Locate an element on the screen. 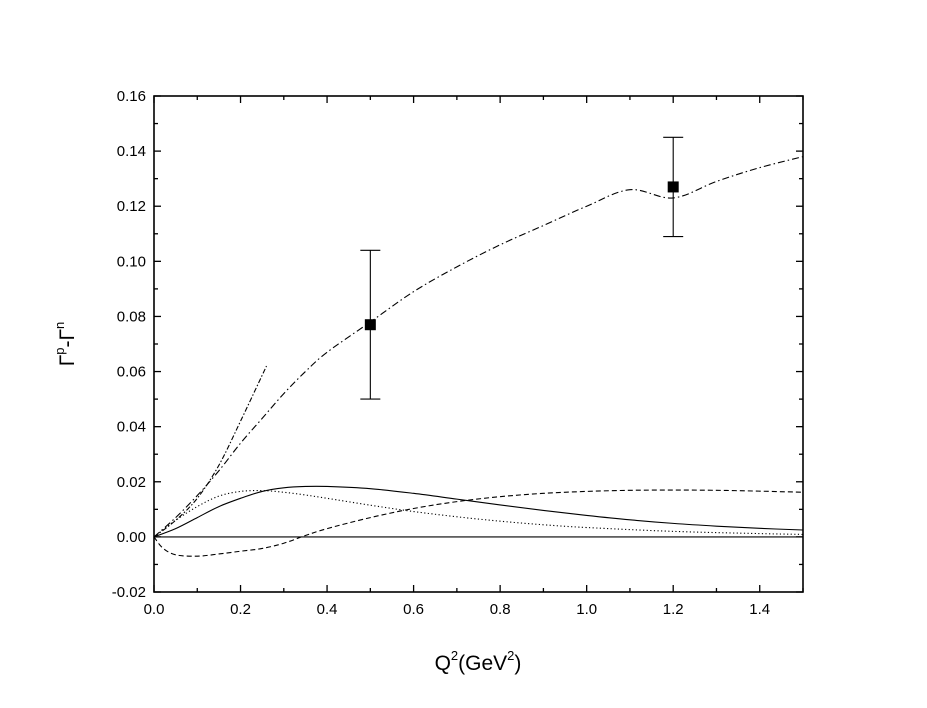 The height and width of the screenshot is (708, 927). y-tick-label: 0.04 is located at coordinates (131, 427).